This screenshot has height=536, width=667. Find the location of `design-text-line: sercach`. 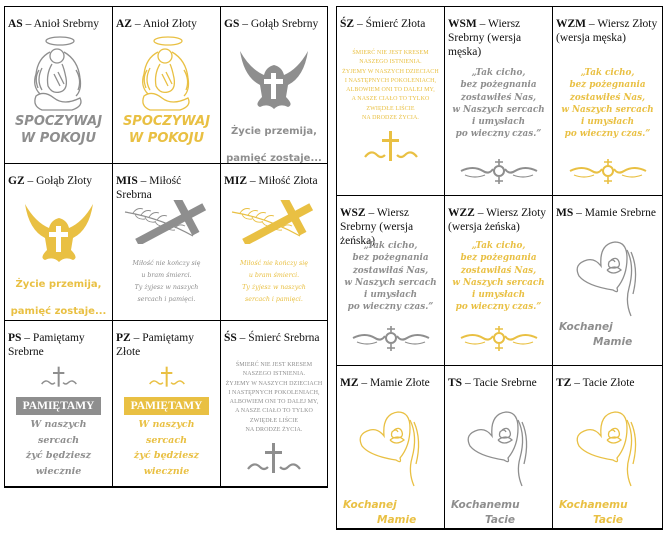

design-text-line: sercach is located at coordinates (166, 440).